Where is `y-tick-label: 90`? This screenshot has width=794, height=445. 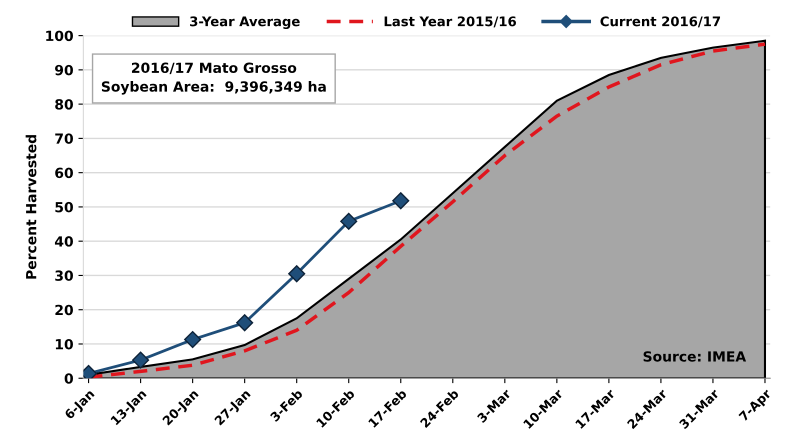 y-tick-label: 90 is located at coordinates (64, 70).